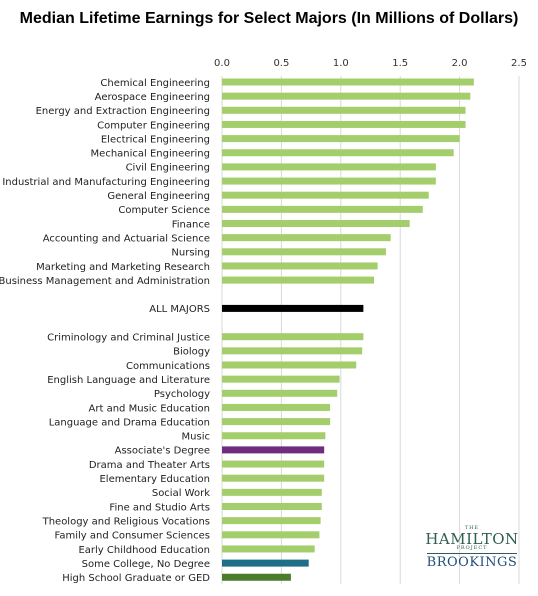 This screenshot has width=538, height=596. Describe the element at coordinates (222, 63) in the screenshot. I see `x-tick-label: 0.0` at that location.